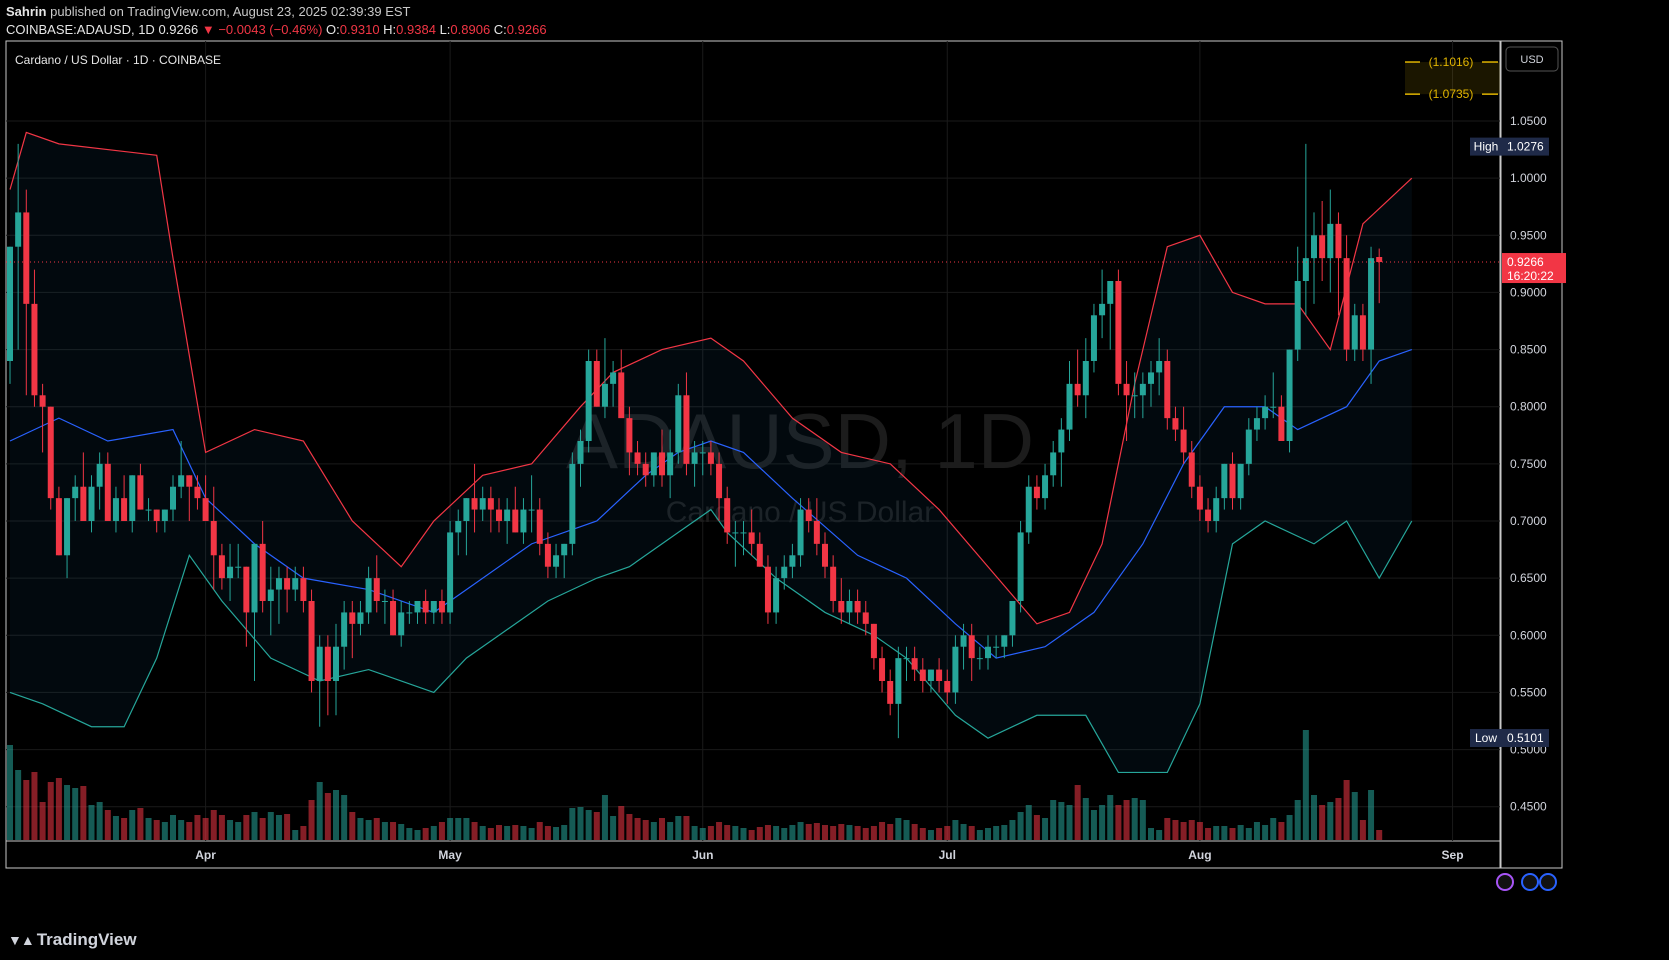 This screenshot has height=960, width=1669. Describe the element at coordinates (1525, 262) in the screenshot. I see `current-price-label: 0.9266` at that location.